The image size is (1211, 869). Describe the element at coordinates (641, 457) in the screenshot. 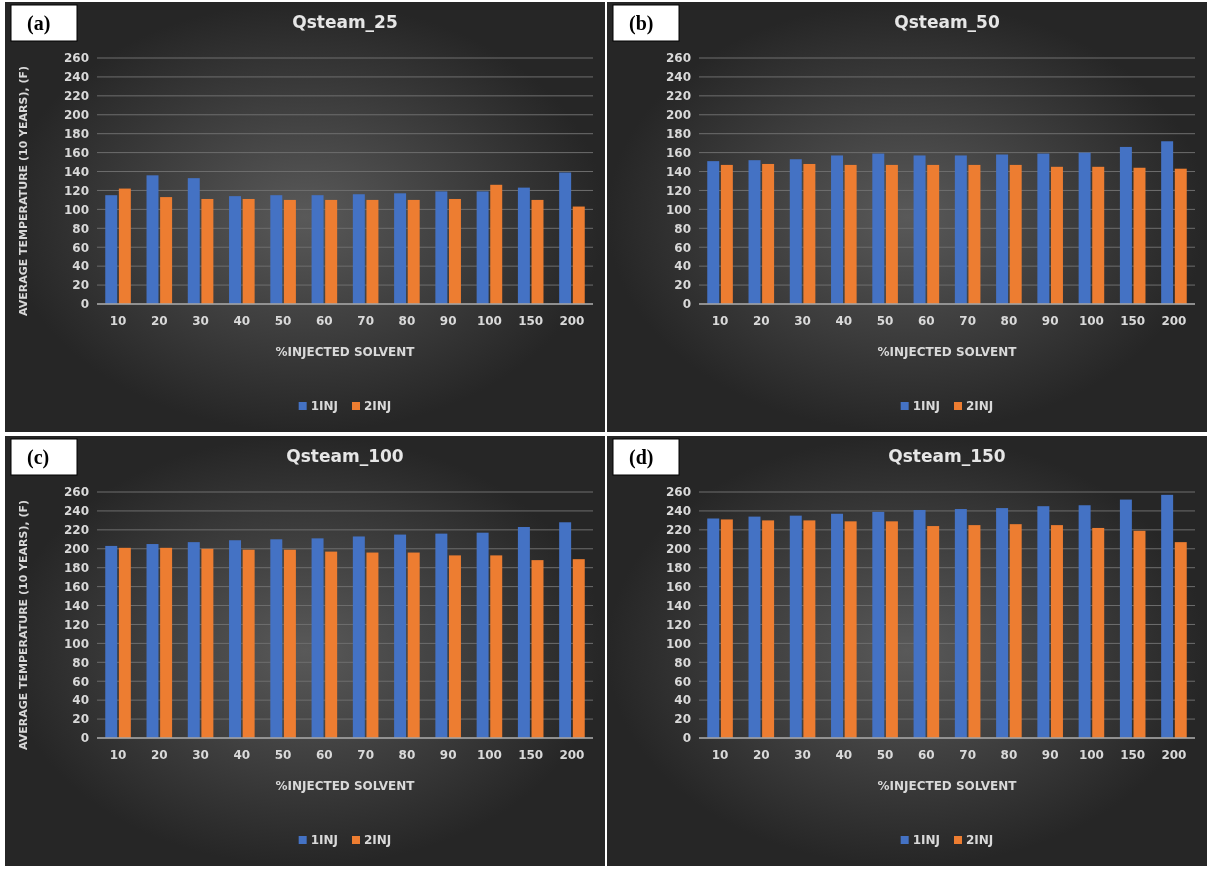

I see `text: (d)` at that location.